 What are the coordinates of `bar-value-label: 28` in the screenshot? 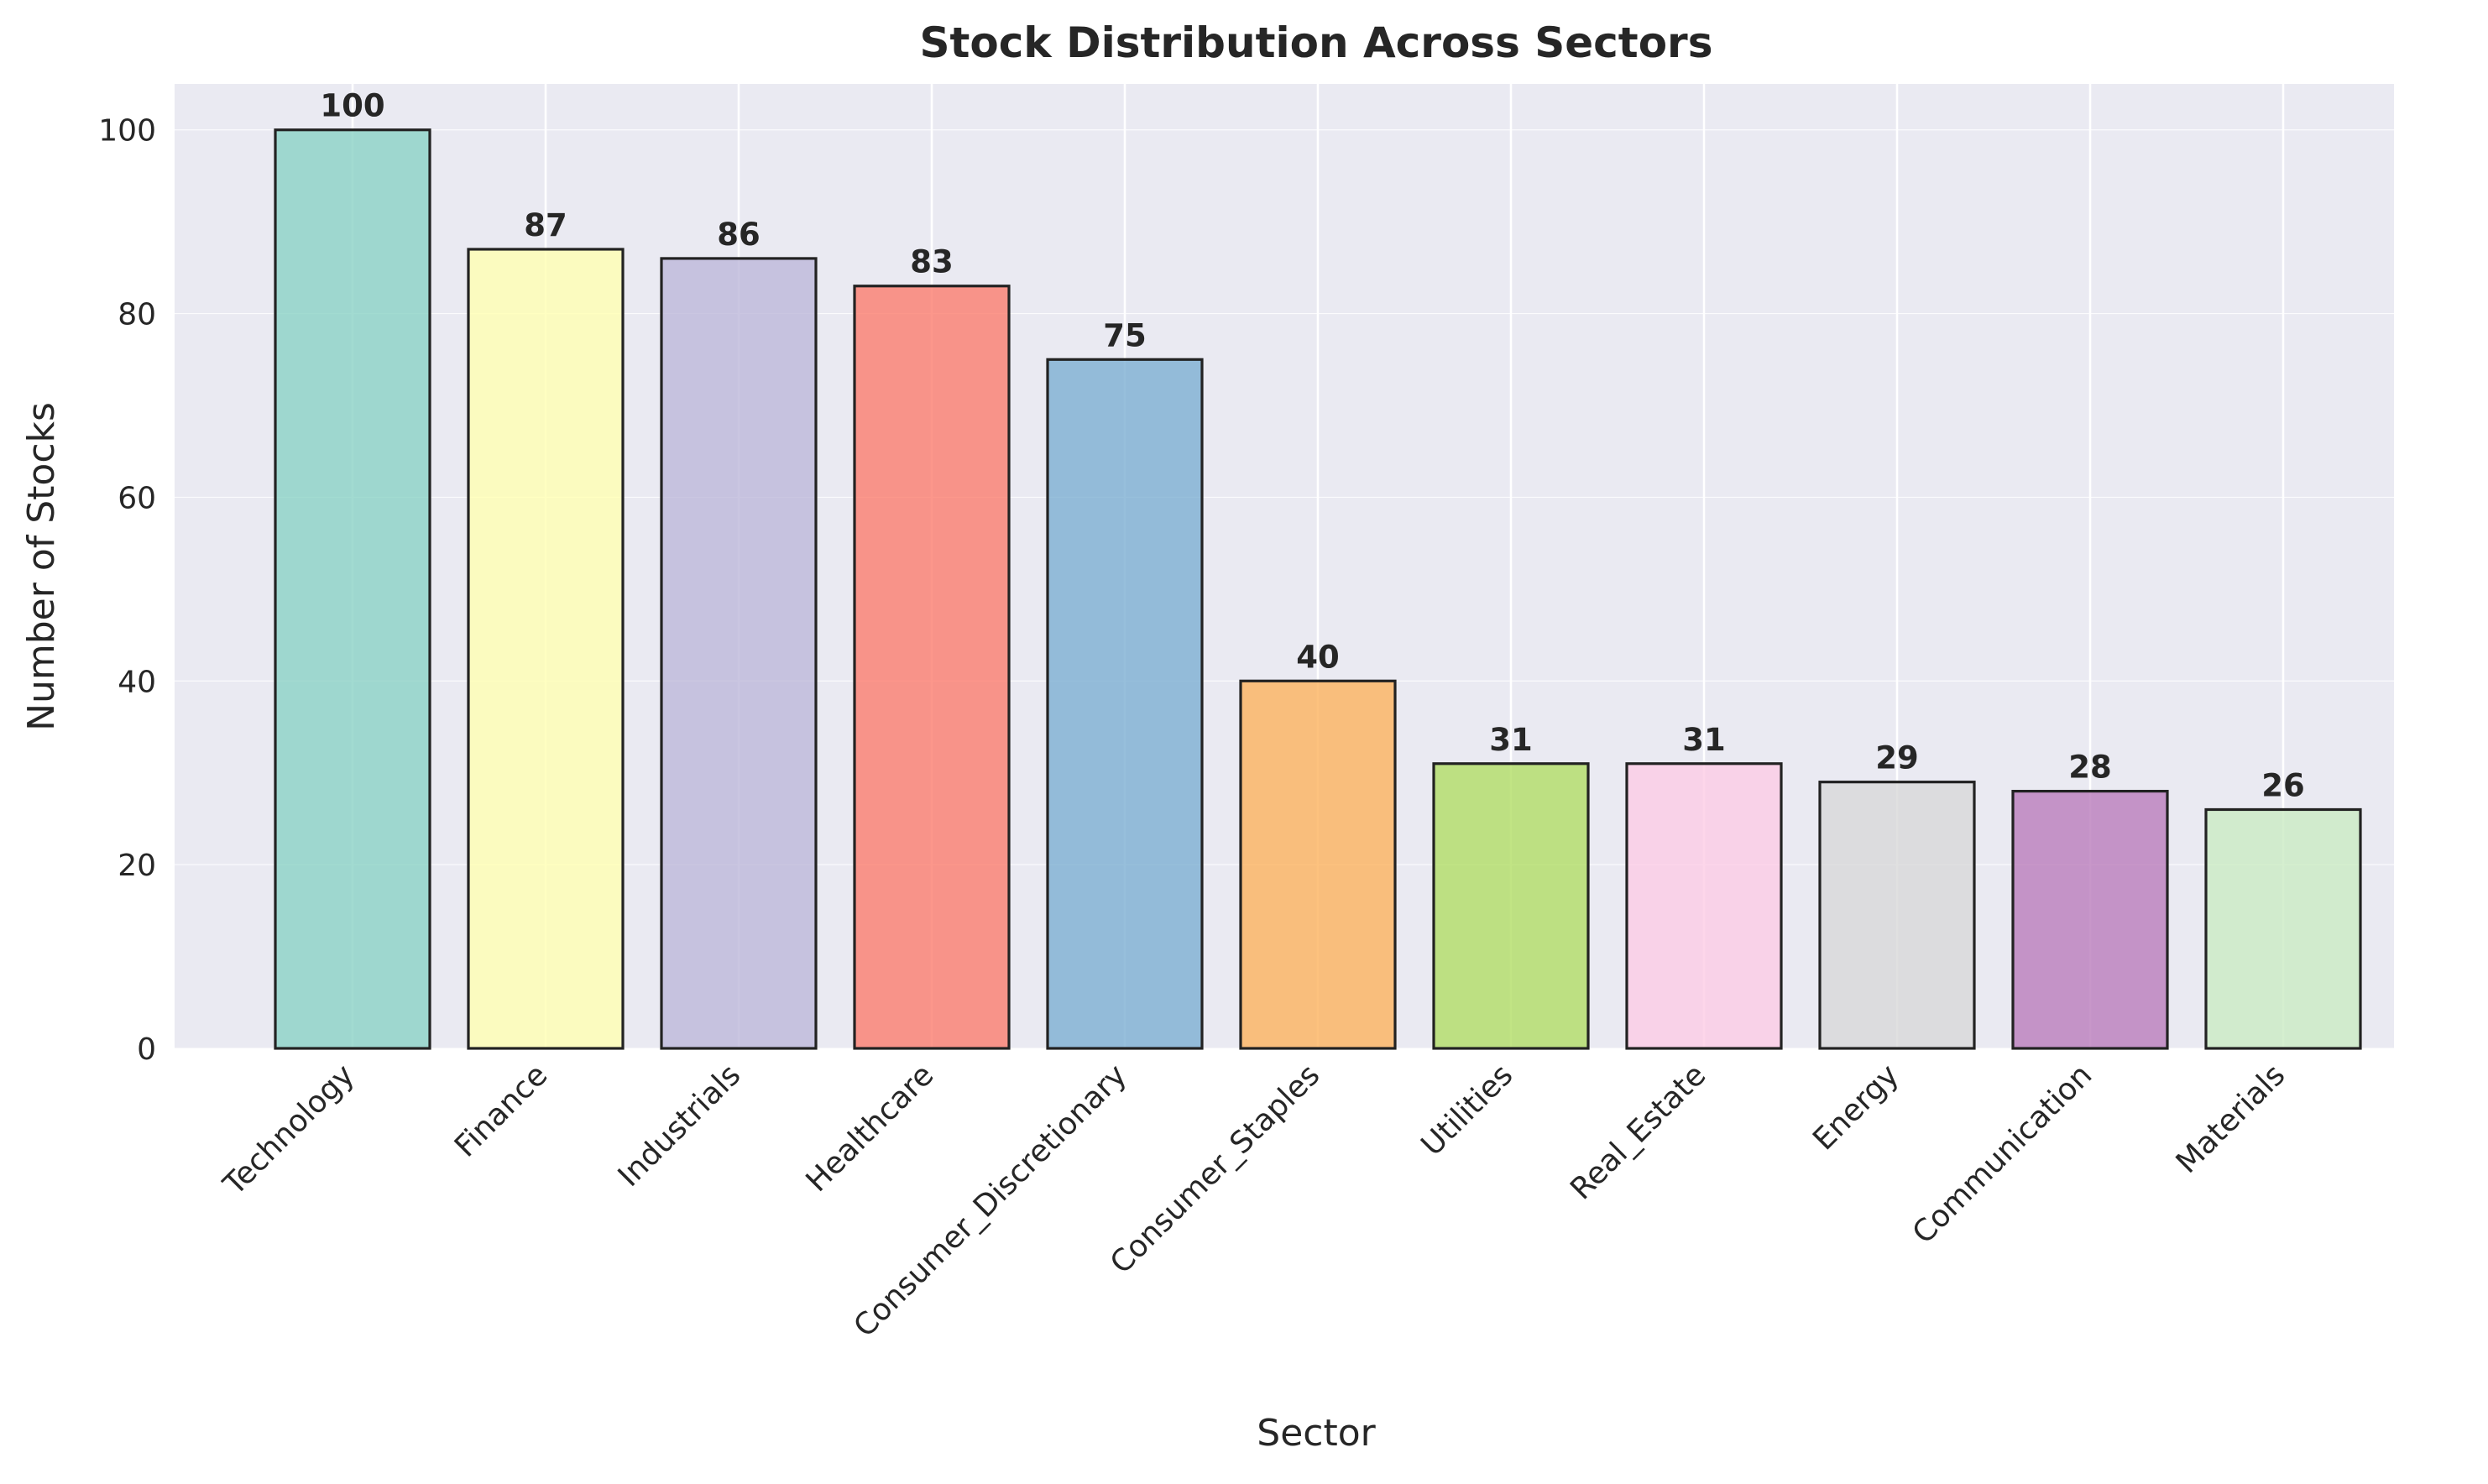 It's located at (2090, 768).